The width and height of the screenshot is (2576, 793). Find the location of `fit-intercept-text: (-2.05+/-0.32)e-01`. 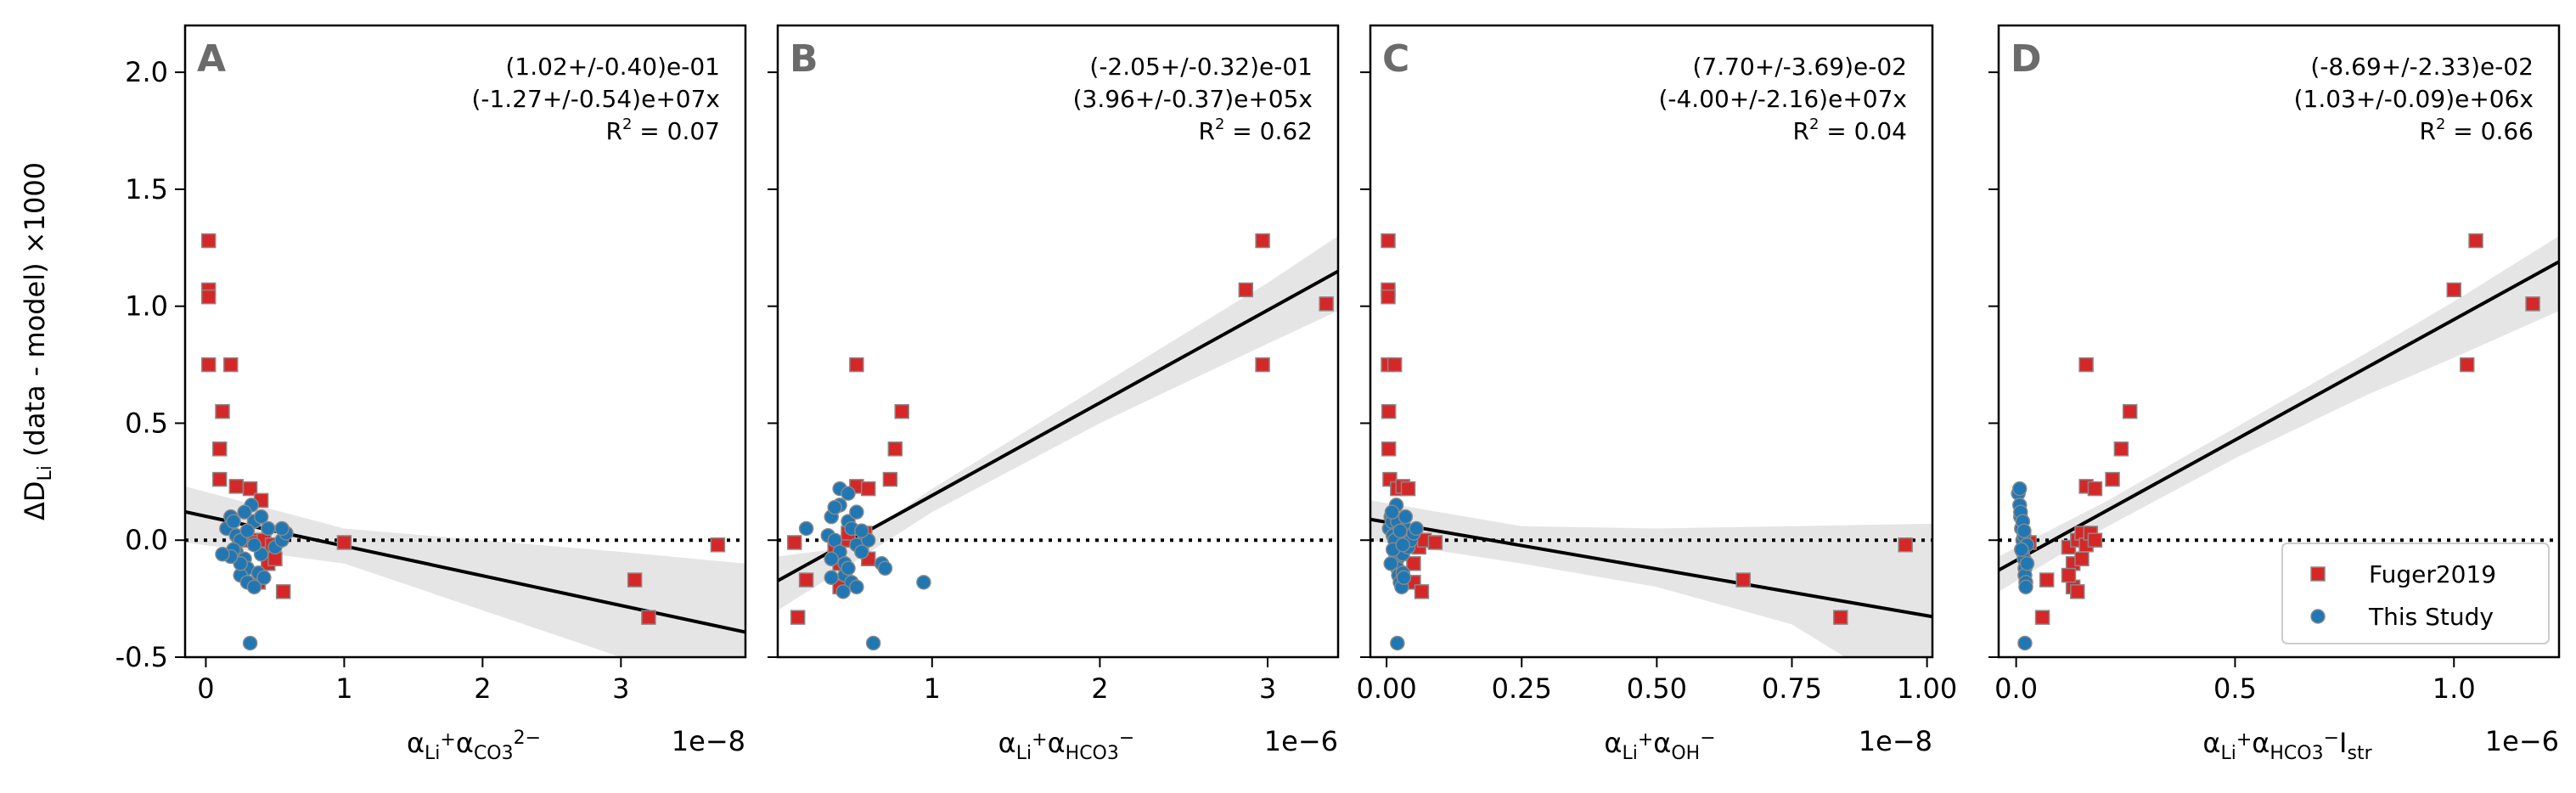

fit-intercept-text: (-2.05+/-0.32)e-01 is located at coordinates (1201, 67).